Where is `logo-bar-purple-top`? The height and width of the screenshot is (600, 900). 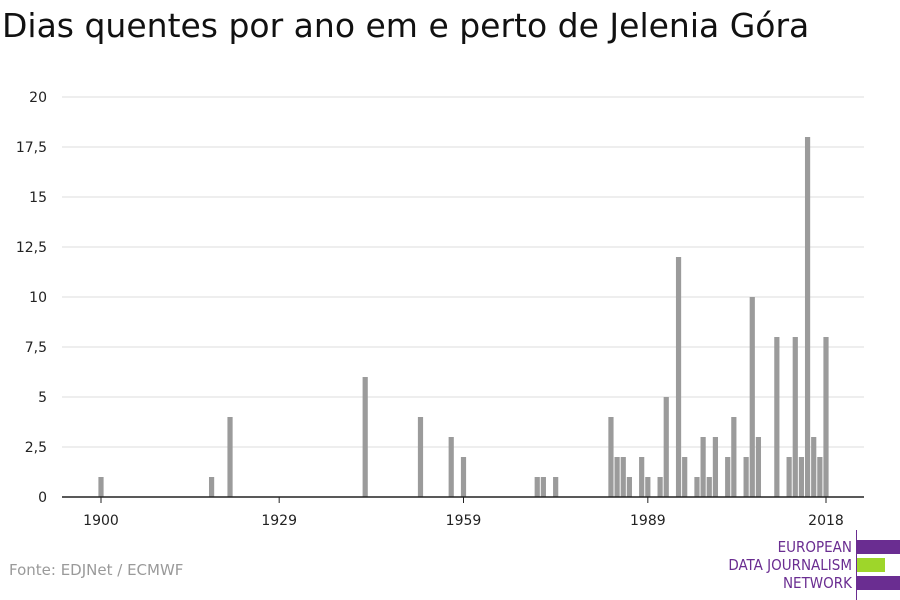 logo-bar-purple-top is located at coordinates (878, 547).